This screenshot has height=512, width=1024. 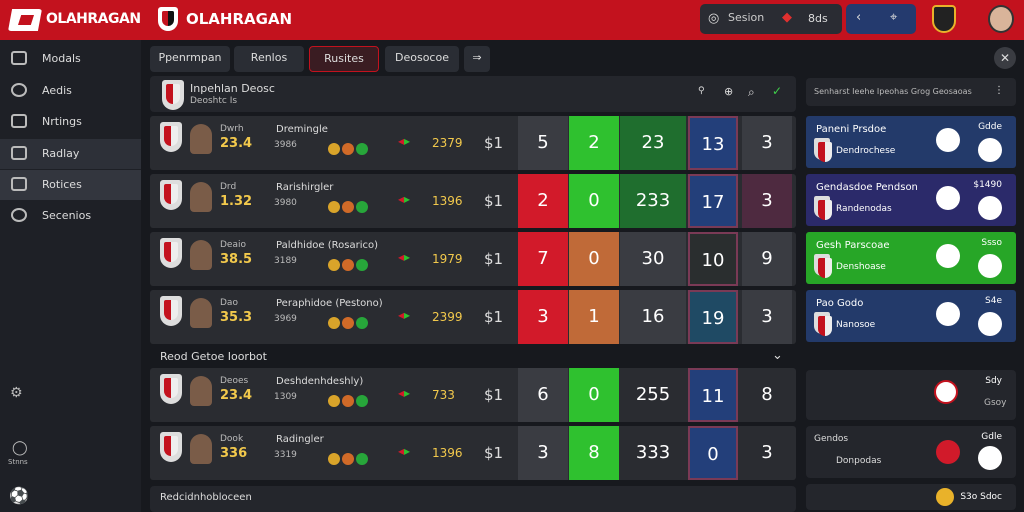 What do you see at coordinates (653, 143) in the screenshot?
I see `score-cell: 23` at bounding box center [653, 143].